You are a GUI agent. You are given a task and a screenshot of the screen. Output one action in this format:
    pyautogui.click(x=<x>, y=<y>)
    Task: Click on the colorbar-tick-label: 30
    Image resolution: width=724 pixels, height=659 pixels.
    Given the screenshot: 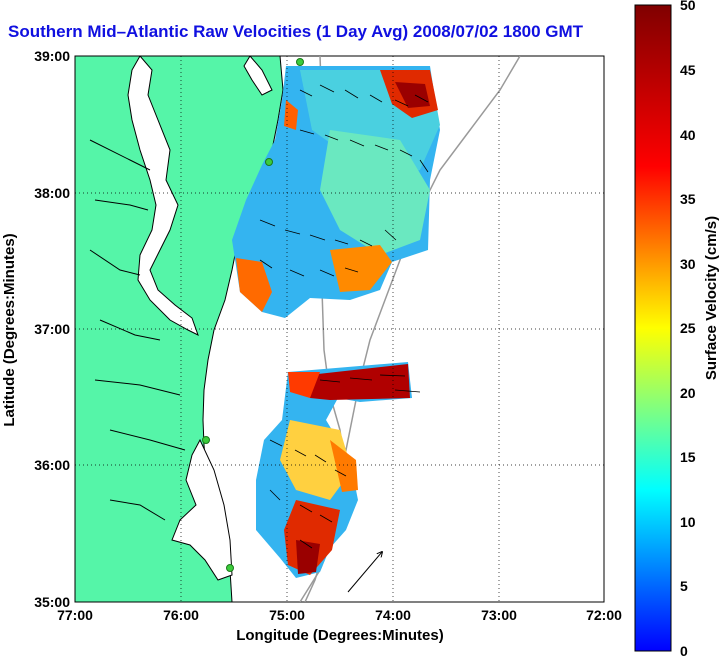 What is the action you would take?
    pyautogui.click(x=688, y=264)
    